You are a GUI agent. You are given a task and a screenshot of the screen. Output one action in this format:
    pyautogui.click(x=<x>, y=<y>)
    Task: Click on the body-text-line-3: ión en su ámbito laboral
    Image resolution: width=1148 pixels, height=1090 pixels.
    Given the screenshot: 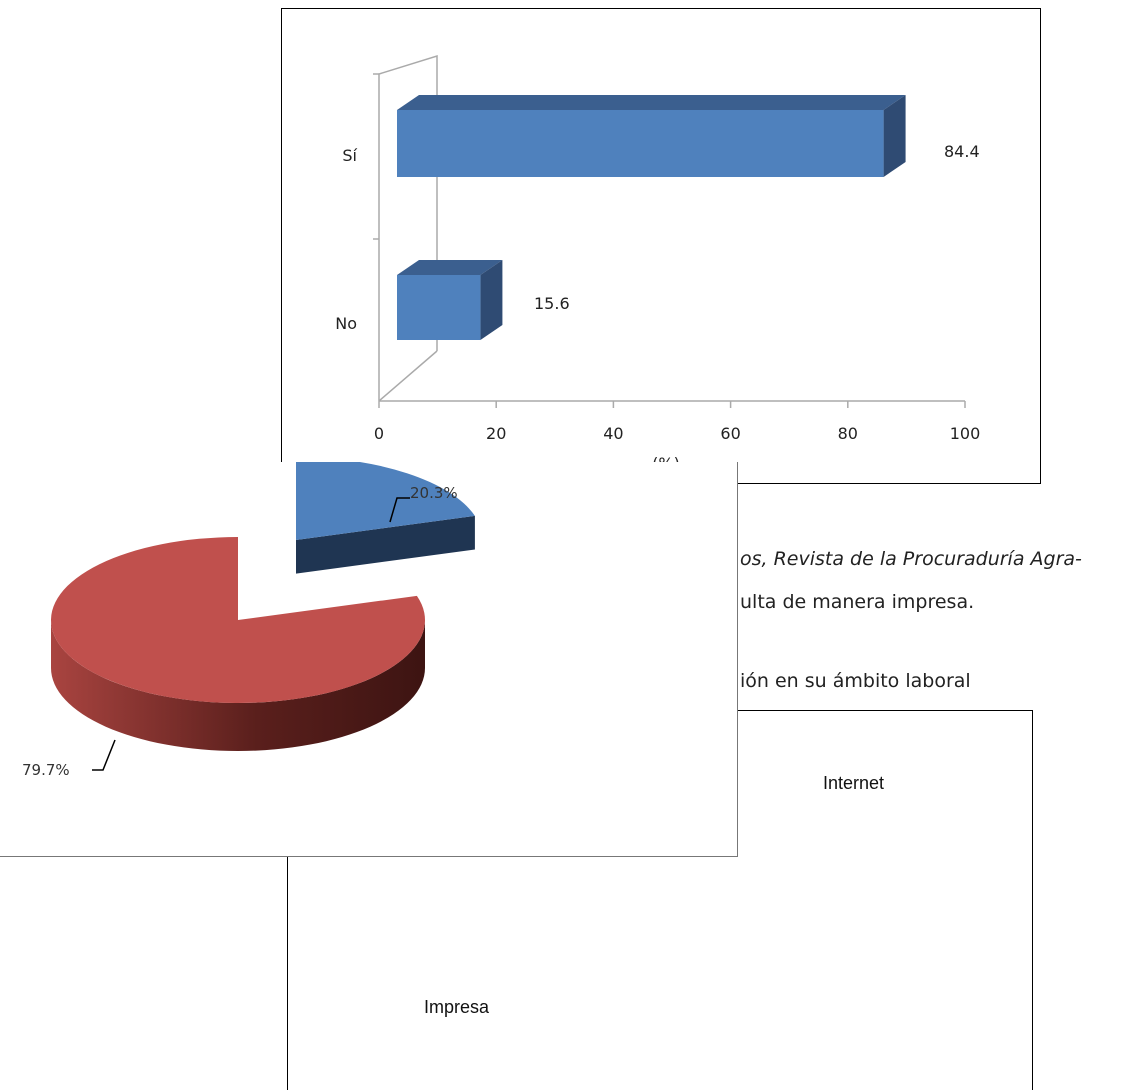 What is the action you would take?
    pyautogui.click(x=855, y=681)
    